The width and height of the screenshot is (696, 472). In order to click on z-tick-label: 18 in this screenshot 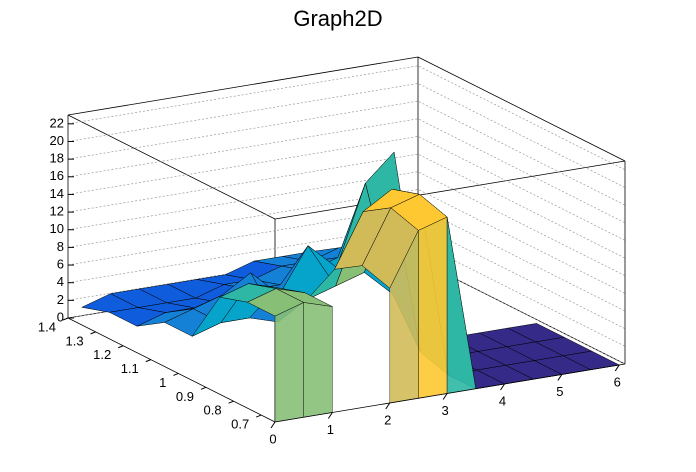, I will do `click(57, 158)`.